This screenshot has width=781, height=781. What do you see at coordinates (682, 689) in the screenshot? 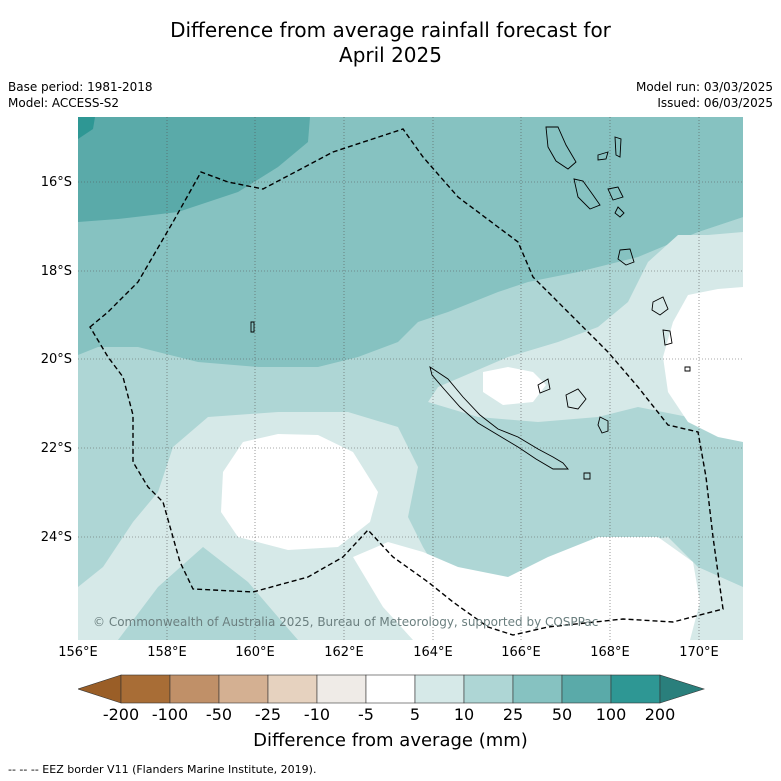
I see `colorbar-over-arrow` at bounding box center [682, 689].